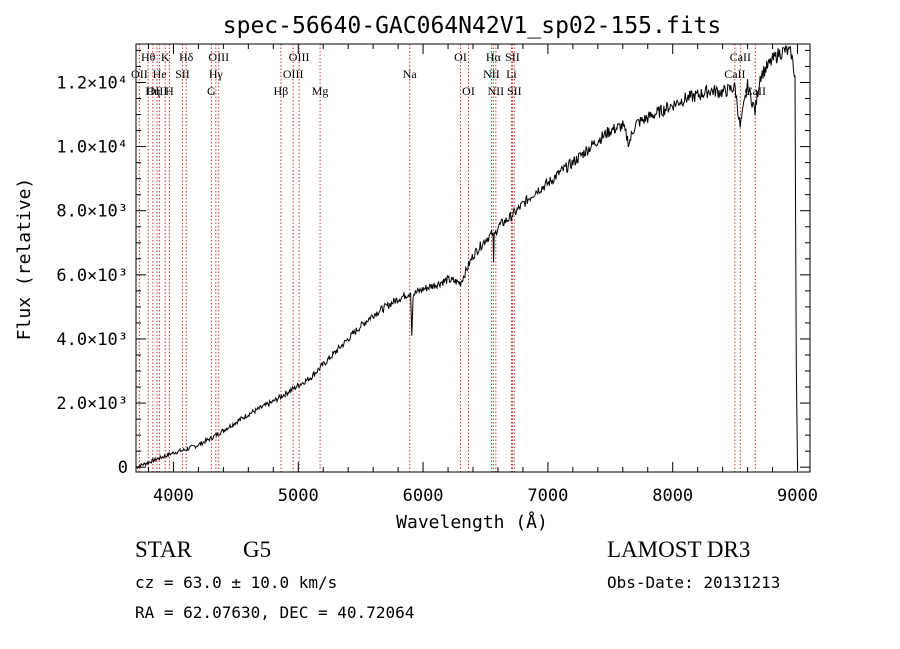 The height and width of the screenshot is (649, 900). What do you see at coordinates (472, 26) in the screenshot?
I see `chart-title: spec-56640-GAC064N42V1_sp02-155.fits` at bounding box center [472, 26].